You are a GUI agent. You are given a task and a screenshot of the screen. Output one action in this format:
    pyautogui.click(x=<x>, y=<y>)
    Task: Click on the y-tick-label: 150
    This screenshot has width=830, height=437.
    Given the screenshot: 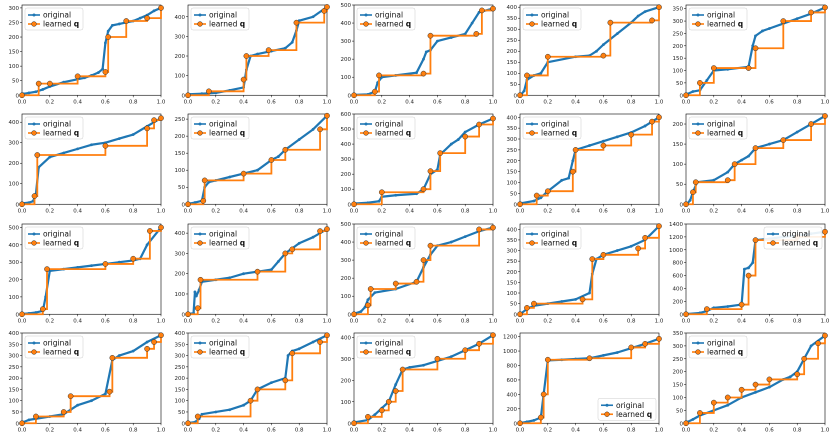 What is the action you would take?
    pyautogui.click(x=14, y=53)
    